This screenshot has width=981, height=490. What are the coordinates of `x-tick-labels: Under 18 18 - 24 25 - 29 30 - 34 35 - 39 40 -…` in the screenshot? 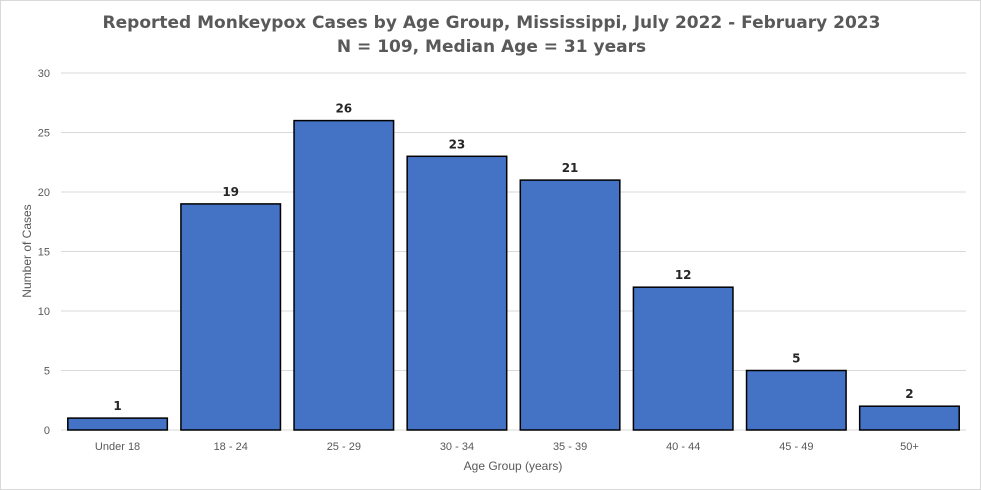 It's located at (507, 447).